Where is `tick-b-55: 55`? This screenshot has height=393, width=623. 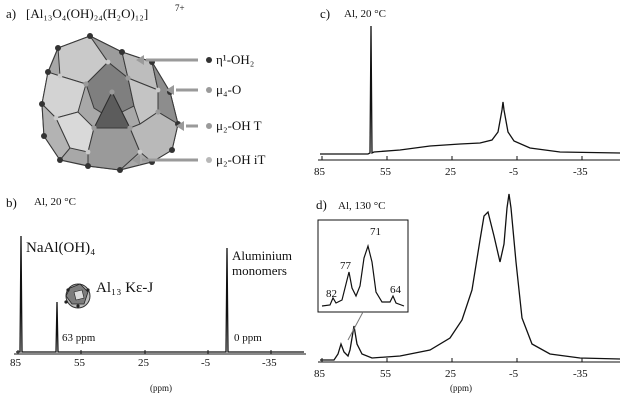 tick-b-55: 55 is located at coordinates (79, 363).